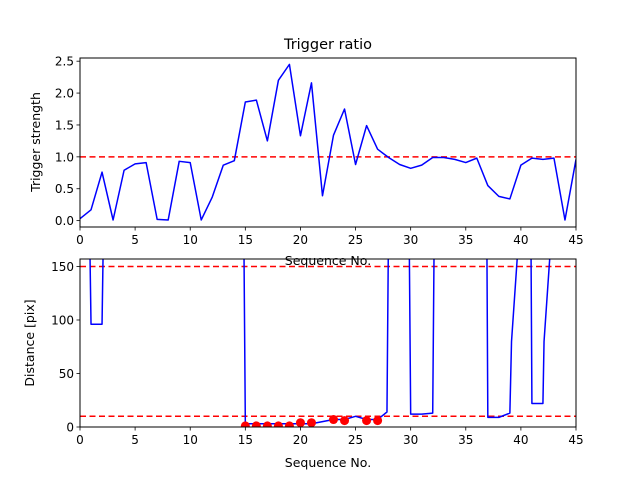 This screenshot has height=480, width=640. What do you see at coordinates (70, 428) in the screenshot?
I see `y-tick-label: 0` at bounding box center [70, 428].